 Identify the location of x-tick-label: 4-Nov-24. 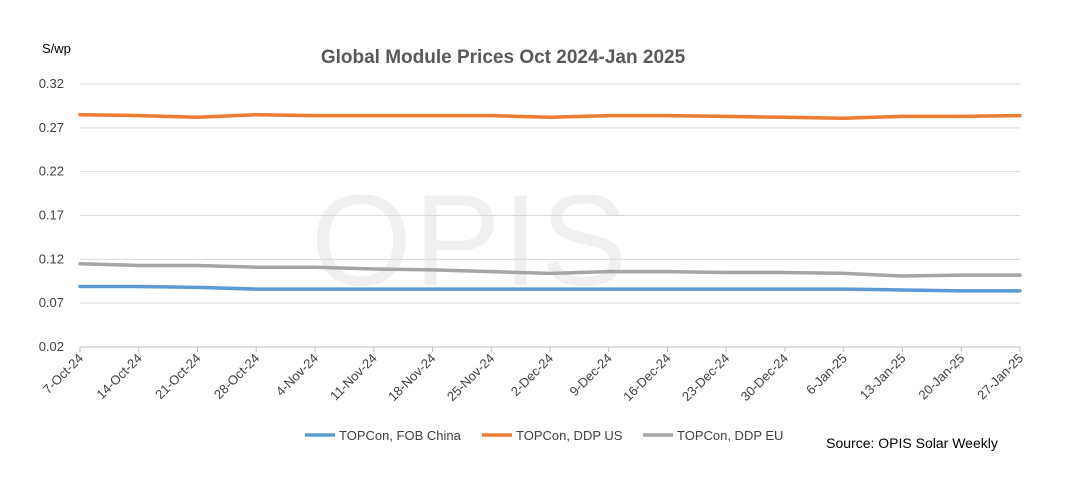
(297, 375).